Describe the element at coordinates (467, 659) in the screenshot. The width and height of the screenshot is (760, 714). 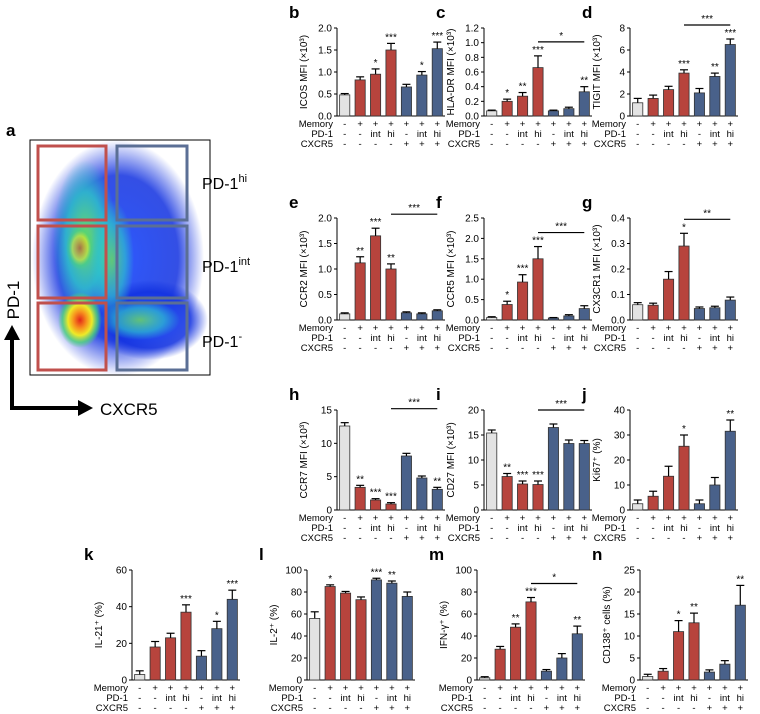
I see `y-tick-label: 20` at that location.